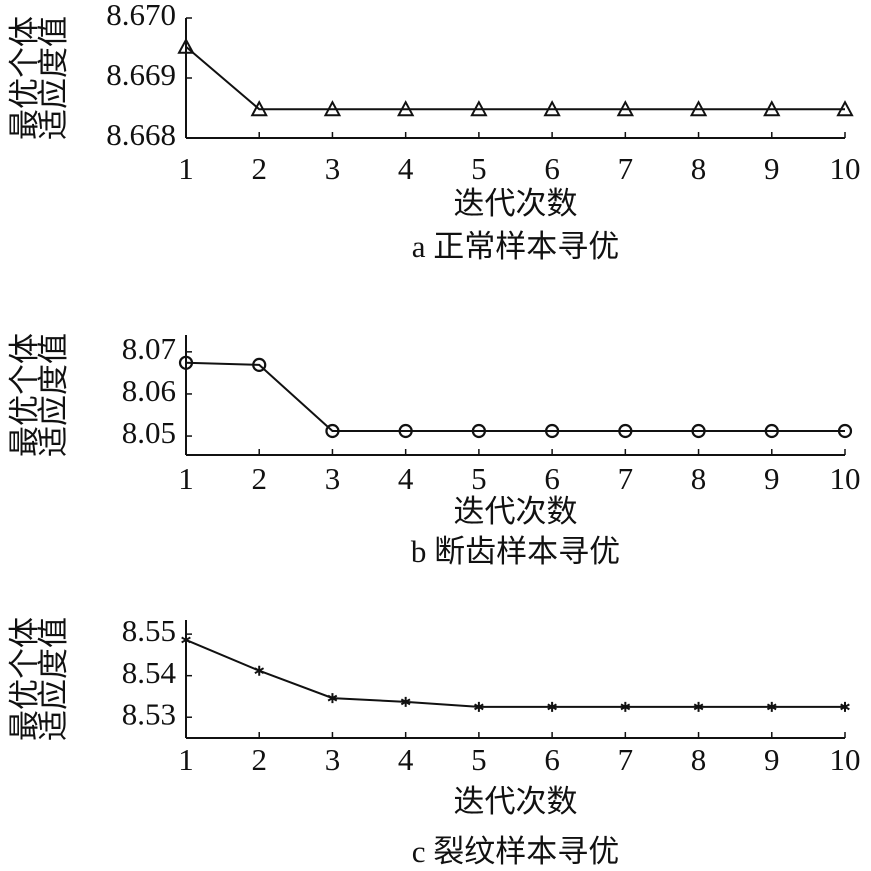  Describe the element at coordinates (516, 246) in the screenshot. I see `caption: a 正常样本寻优` at that location.